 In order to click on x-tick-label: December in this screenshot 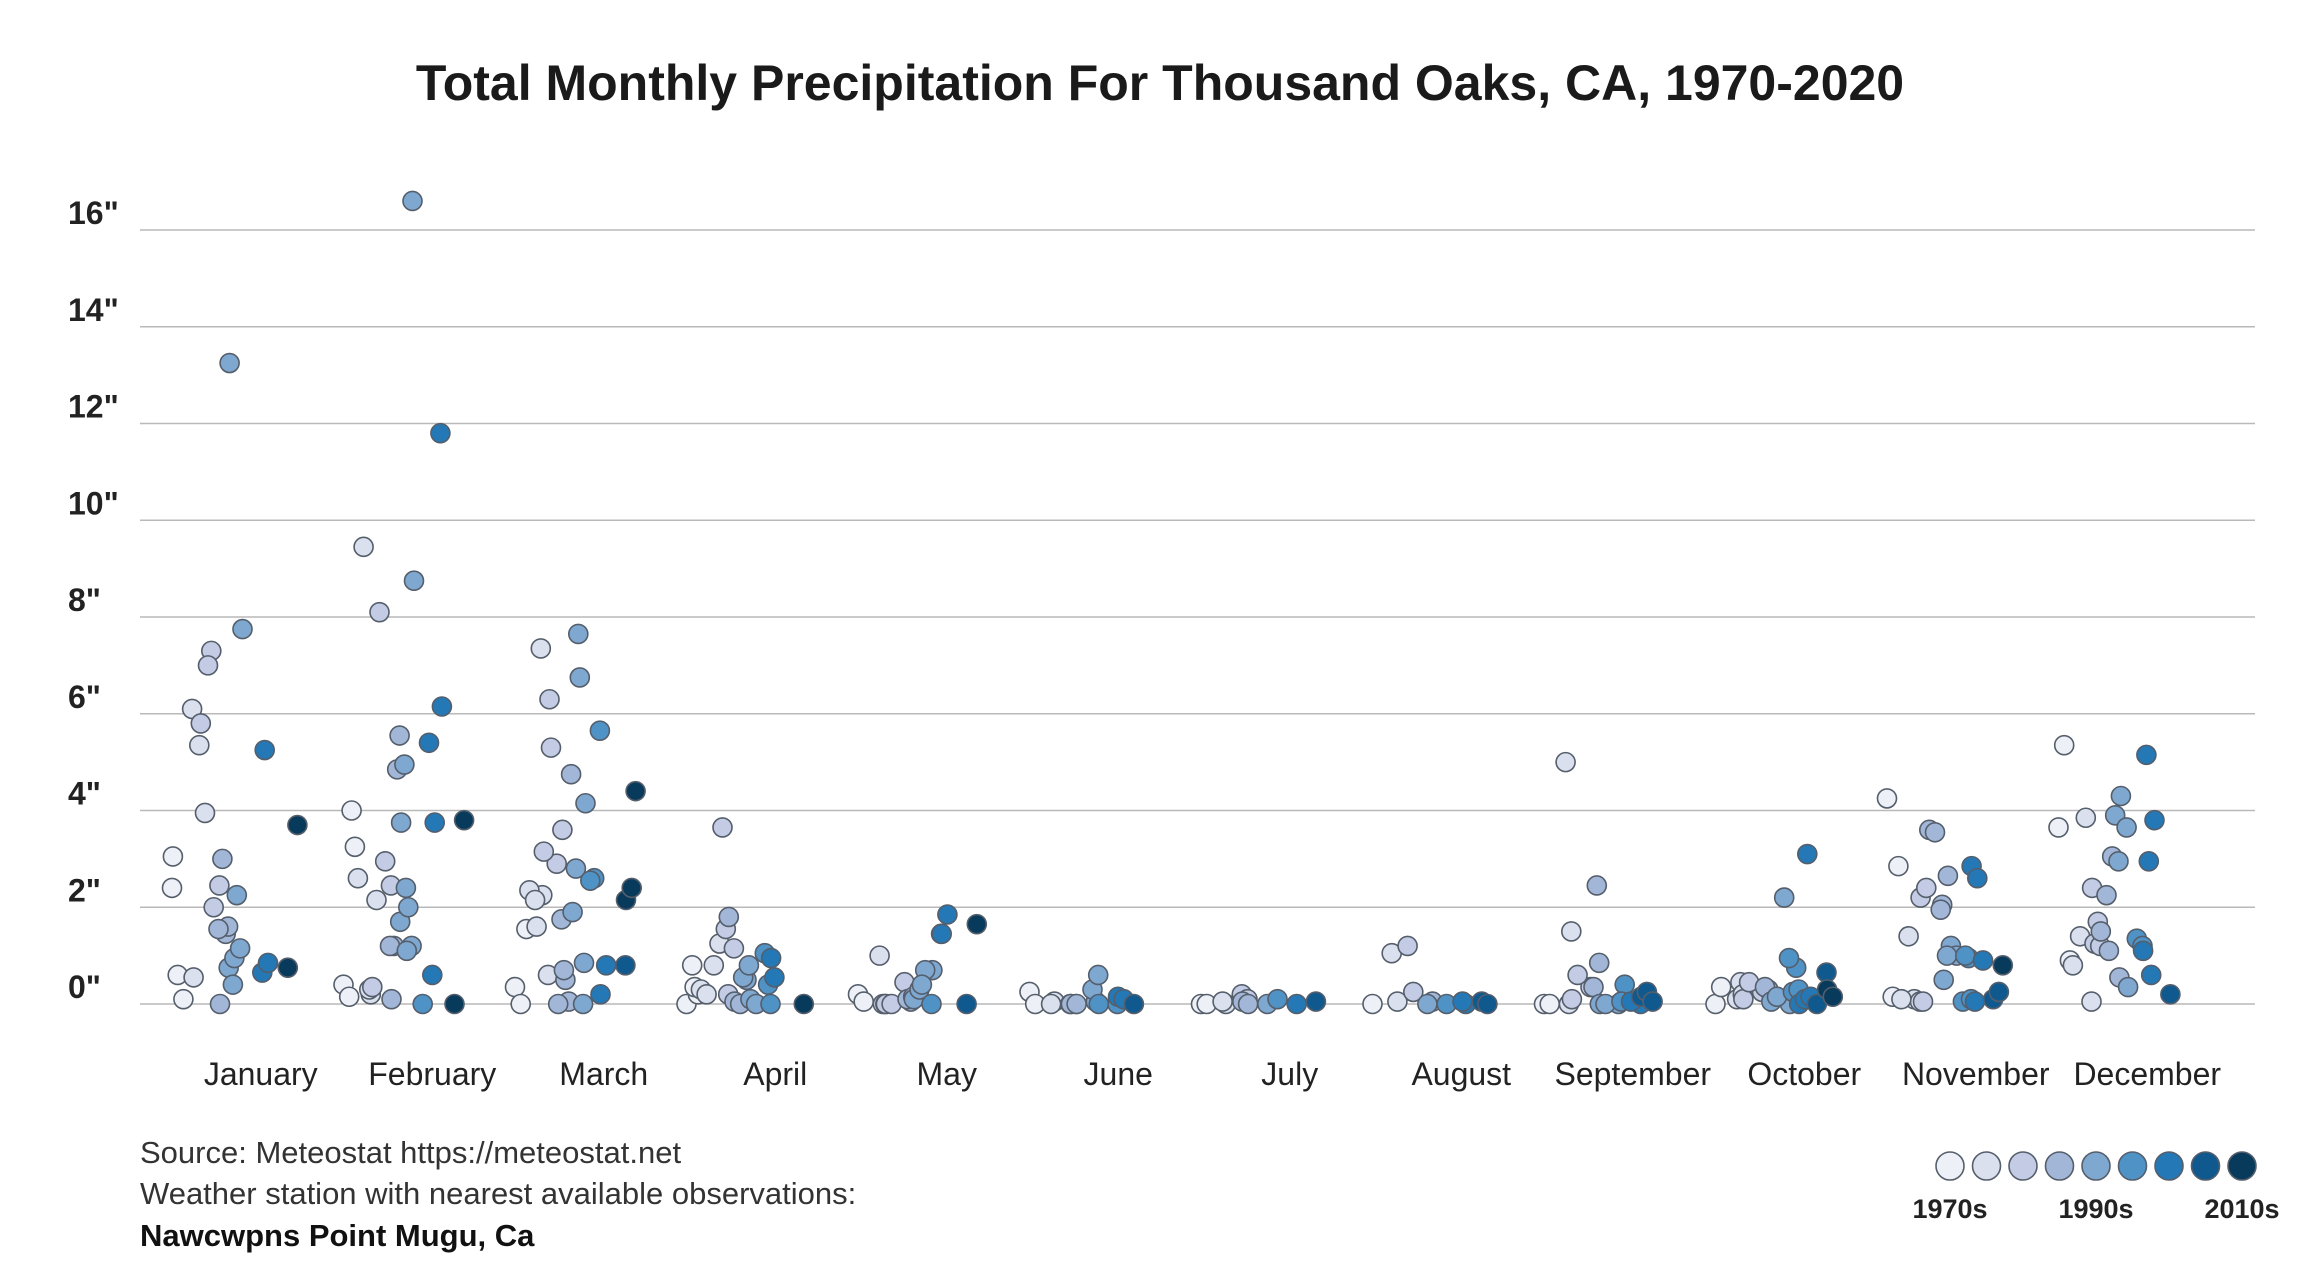, I will do `click(2147, 1074)`.